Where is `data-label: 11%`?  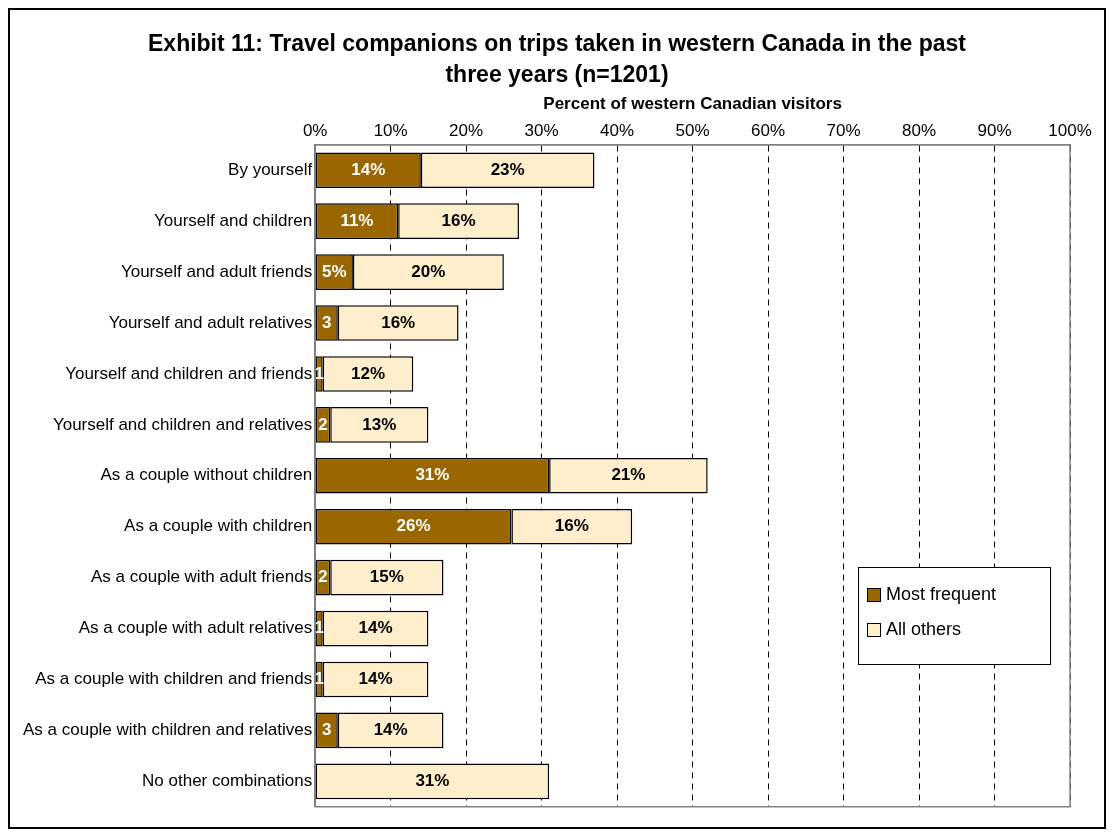 data-label: 11% is located at coordinates (357, 220).